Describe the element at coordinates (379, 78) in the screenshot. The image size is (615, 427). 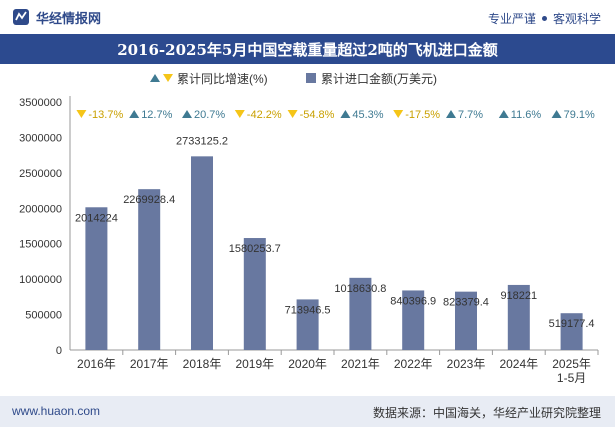
I see `legend-amount-label: 累计进口金额(万美元)` at that location.